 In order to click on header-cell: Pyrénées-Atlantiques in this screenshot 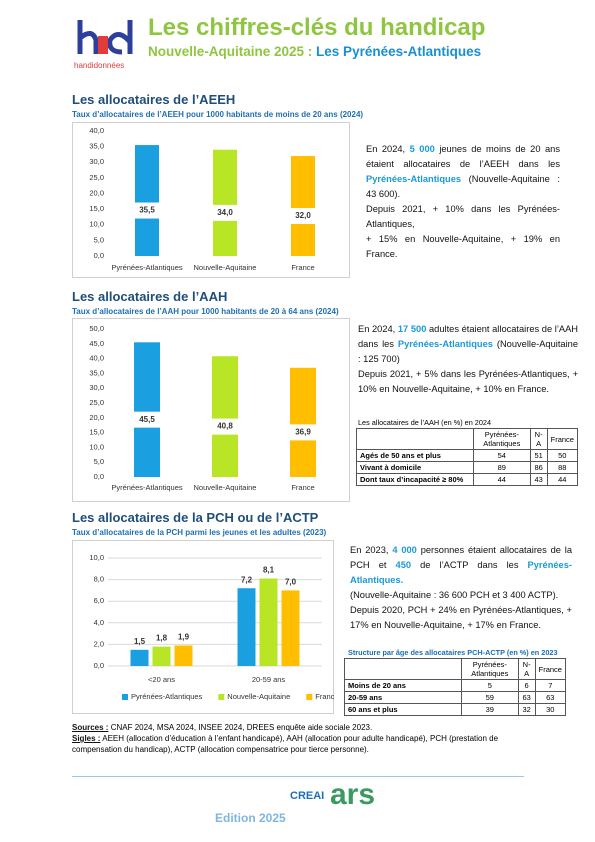, I will do `click(502, 439)`.